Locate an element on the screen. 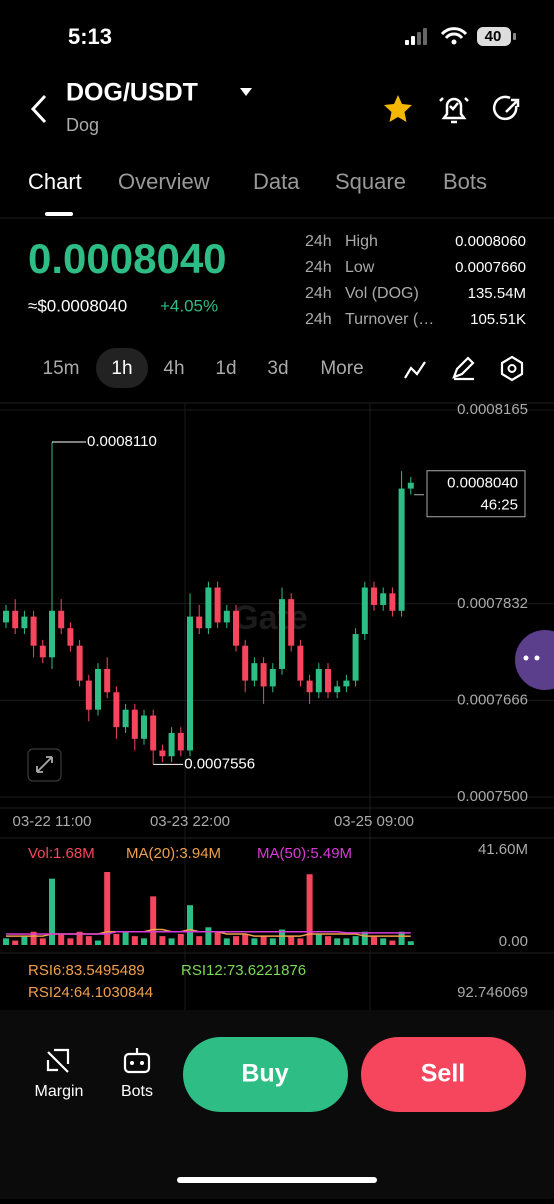  x-tick-label: 03-25 09:00 is located at coordinates (374, 821).